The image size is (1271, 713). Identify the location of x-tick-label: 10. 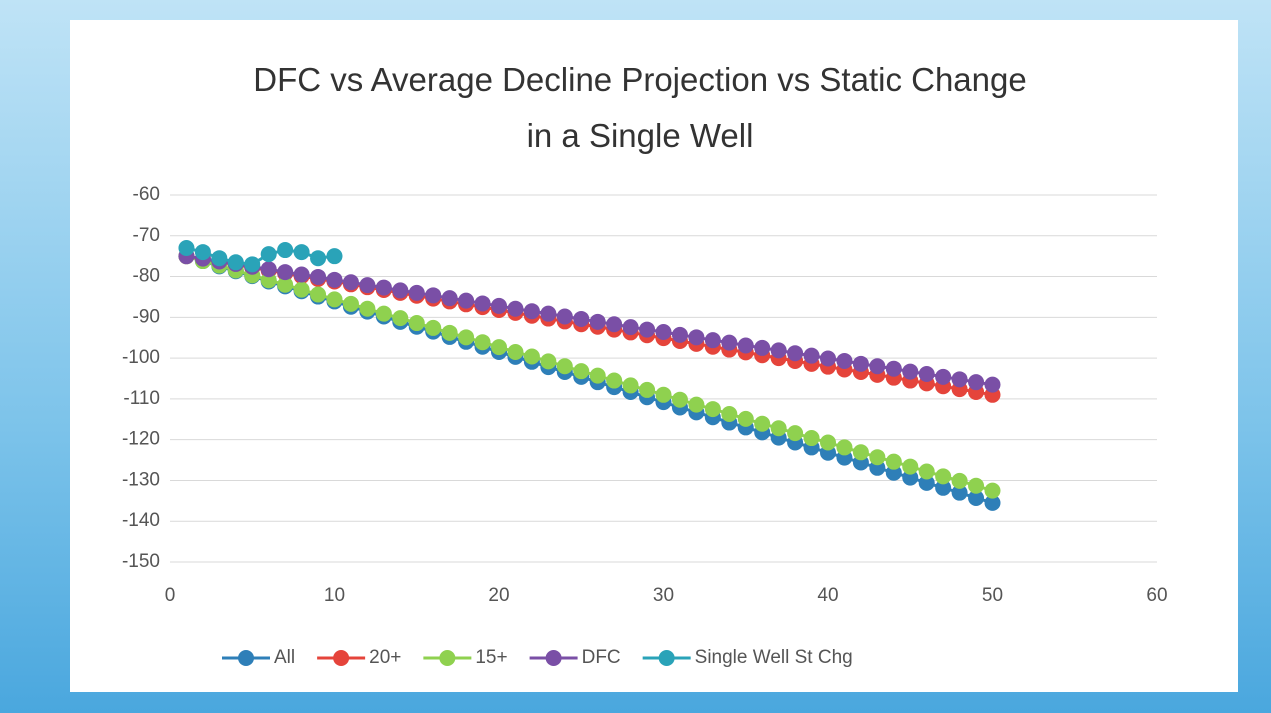
(334, 595).